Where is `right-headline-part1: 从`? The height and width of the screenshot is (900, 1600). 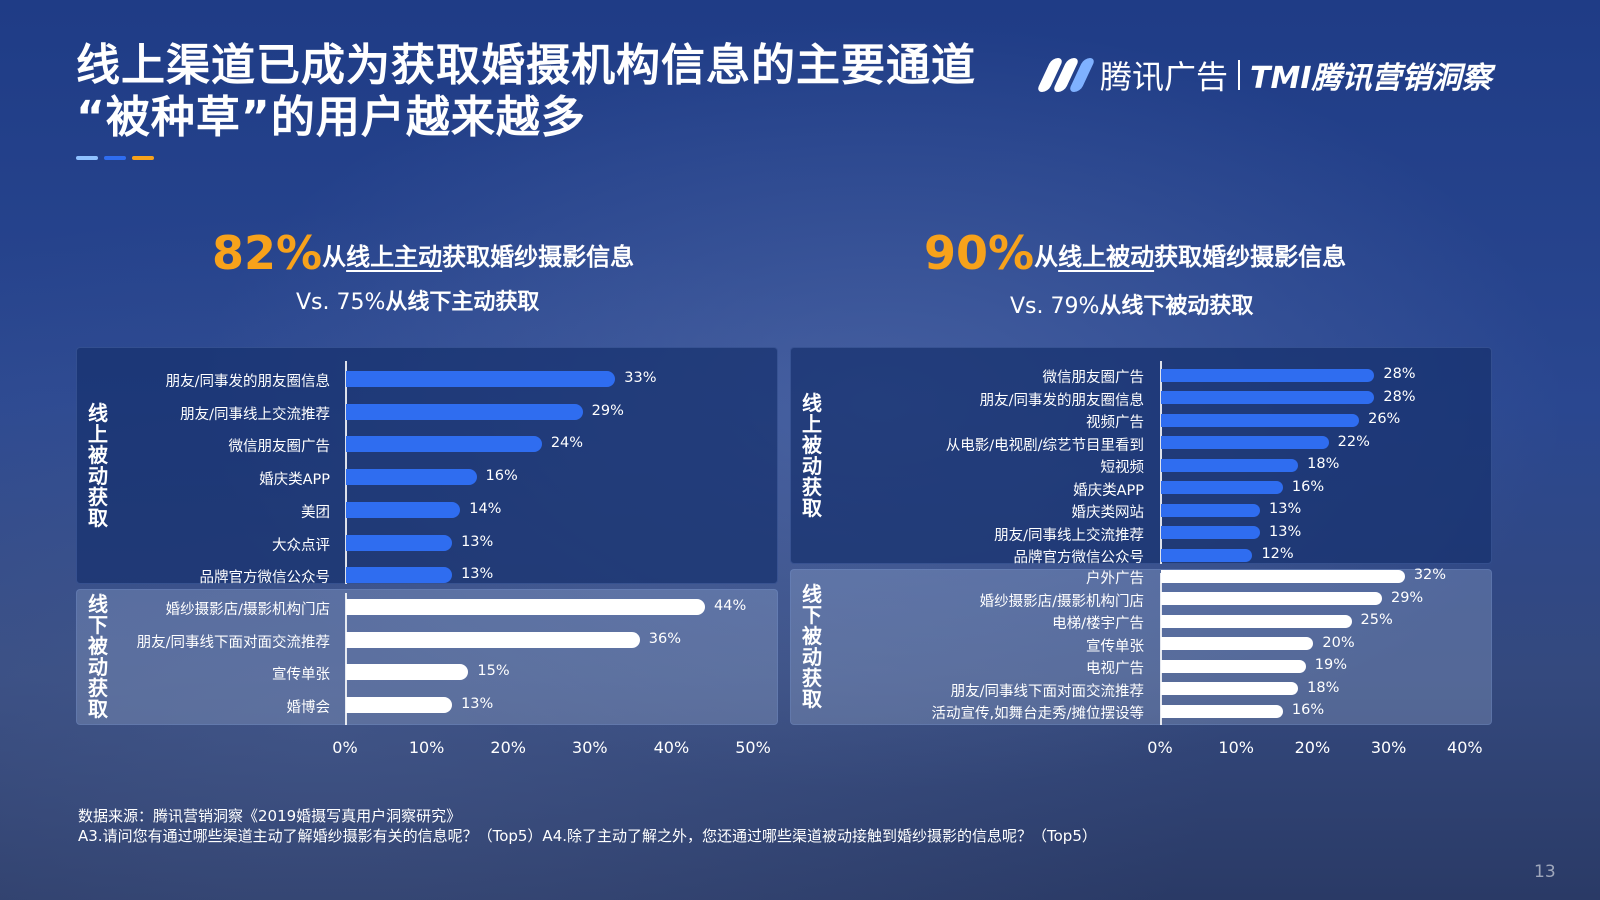 right-headline-part1: 从 is located at coordinates (1046, 257).